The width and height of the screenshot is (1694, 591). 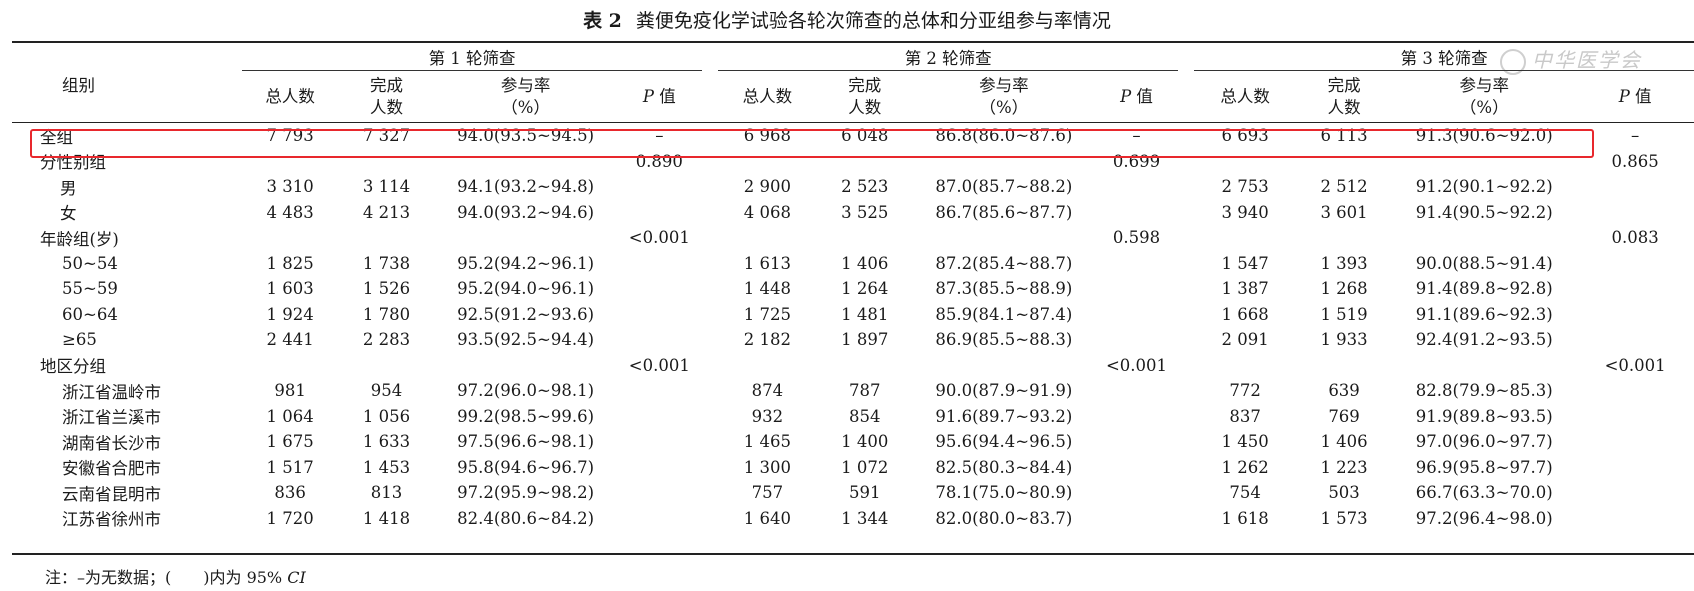 I want to click on cell-rate: 82.5(80.3~84.4), so click(x=1004, y=467).